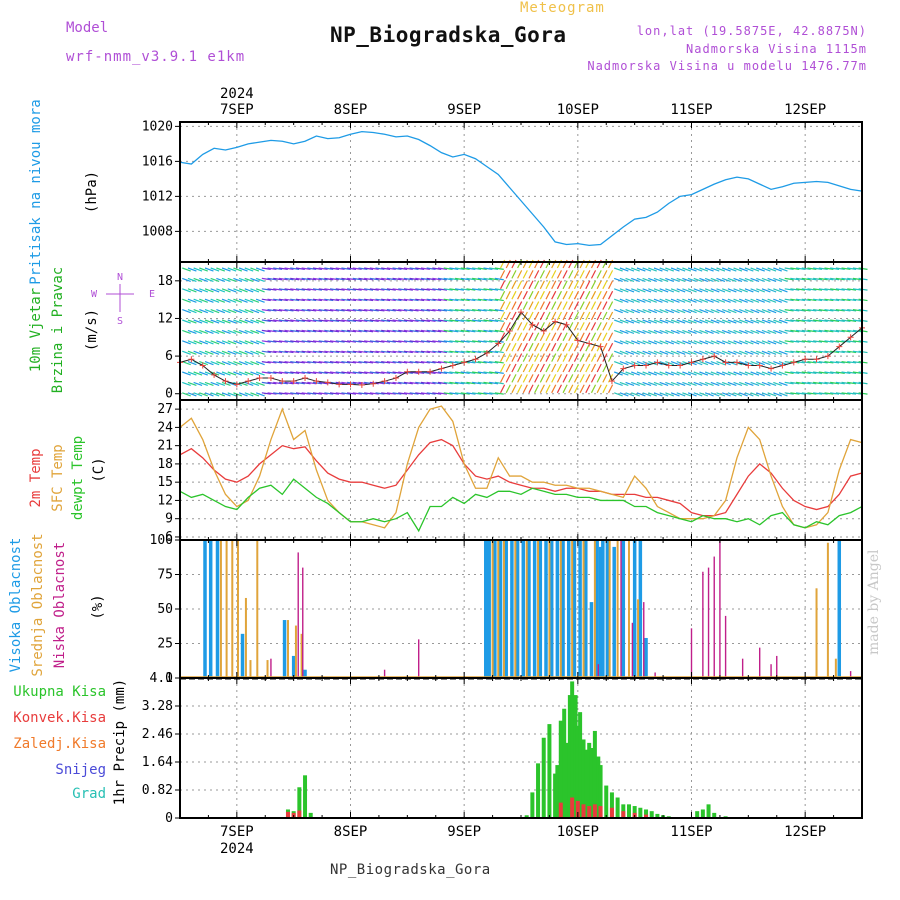 This screenshot has width=900, height=900. Describe the element at coordinates (448, 35) in the screenshot. I see `station-title: NP_Biogradska_Gora` at that location.